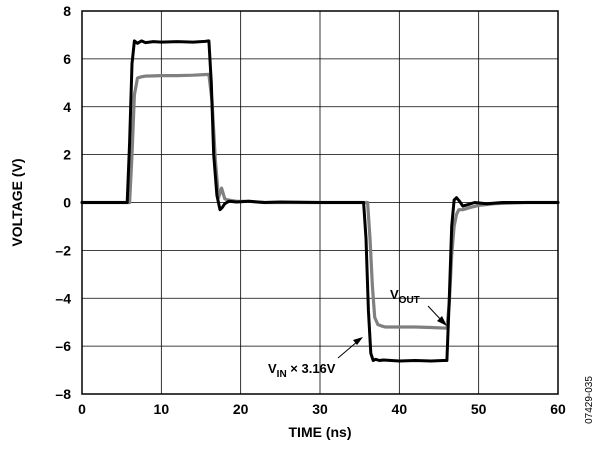 This screenshot has width=600, height=457. I want to click on y-tick-label: –4, so click(63, 298).